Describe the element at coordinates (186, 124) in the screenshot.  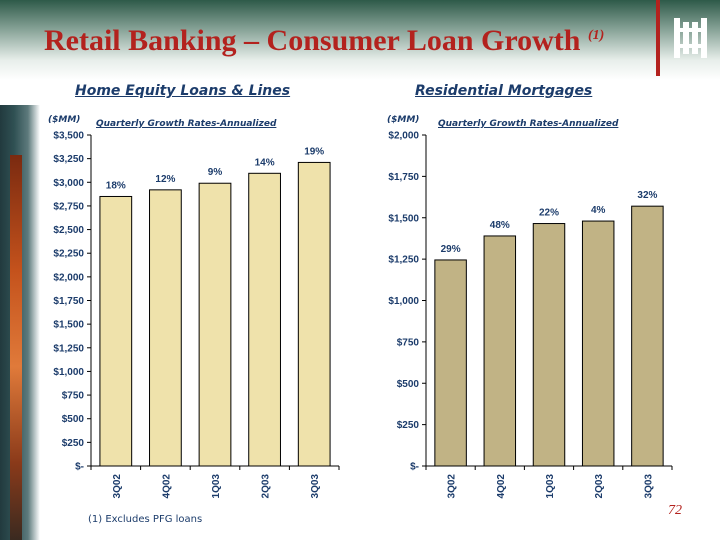
I see `home-equity-growth-header: Quarterly Growth Rates-Annualized` at that location.